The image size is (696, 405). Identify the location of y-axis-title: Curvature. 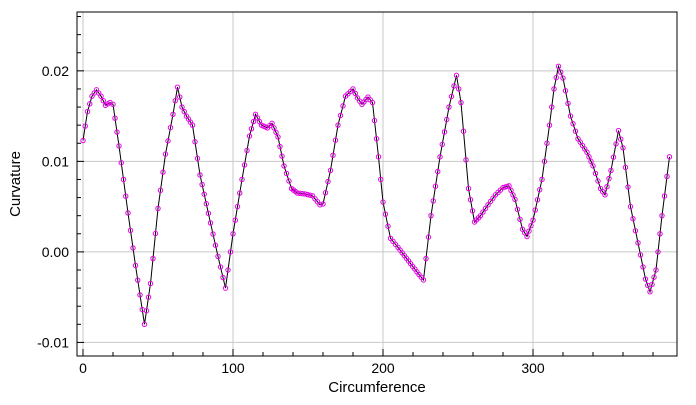
(15, 184).